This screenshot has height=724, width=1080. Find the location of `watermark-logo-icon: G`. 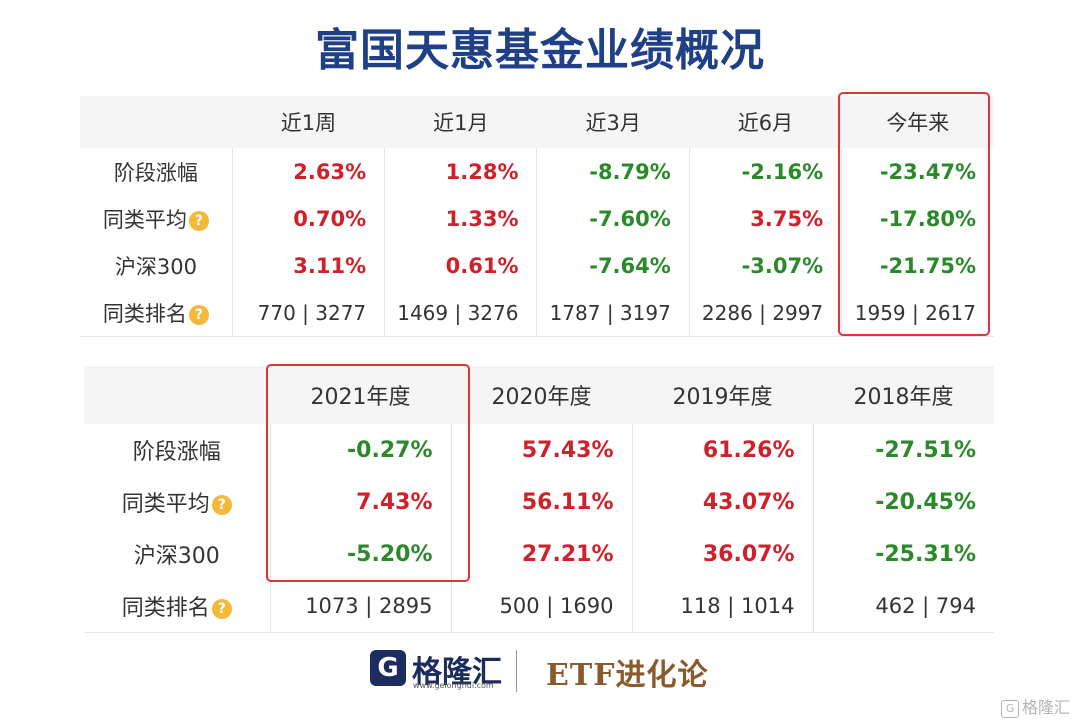

watermark-logo-icon: G is located at coordinates (1009, 709).